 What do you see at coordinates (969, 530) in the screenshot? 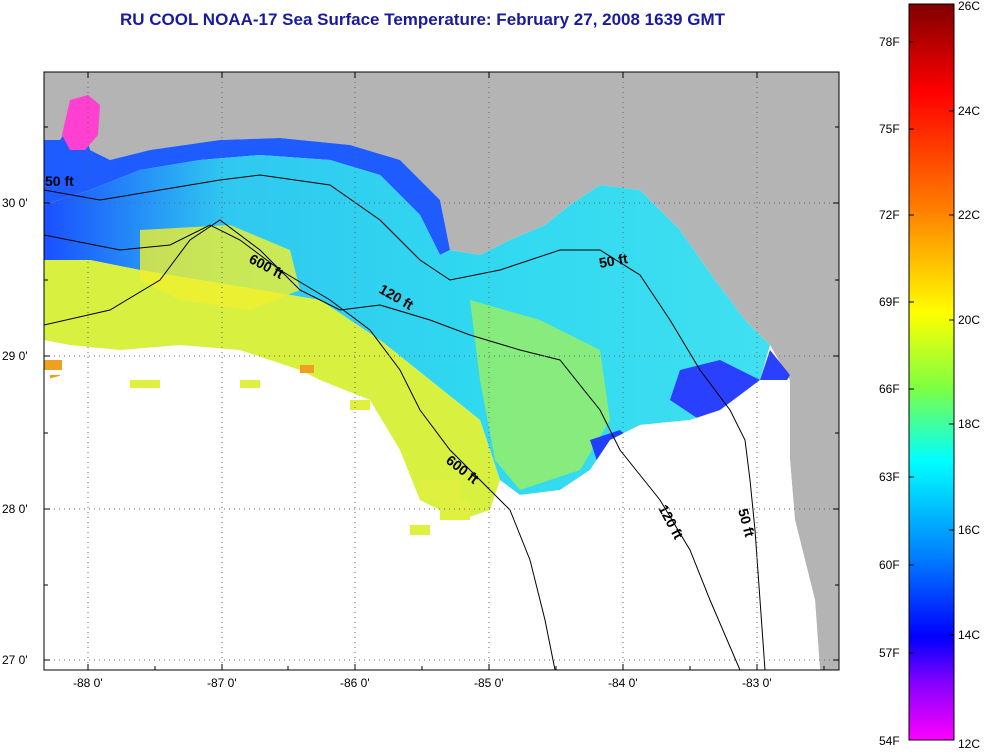
I see `colorbar-label-celsius: 16C` at bounding box center [969, 530].